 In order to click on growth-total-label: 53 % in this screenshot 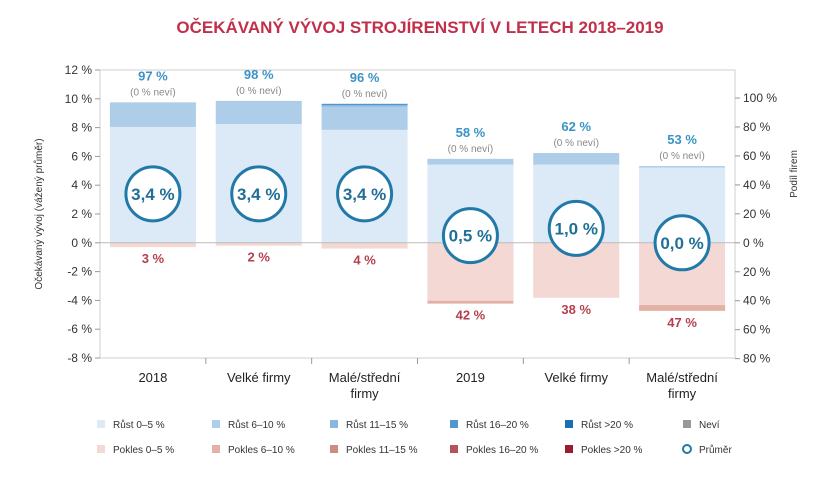, I will do `click(682, 139)`.